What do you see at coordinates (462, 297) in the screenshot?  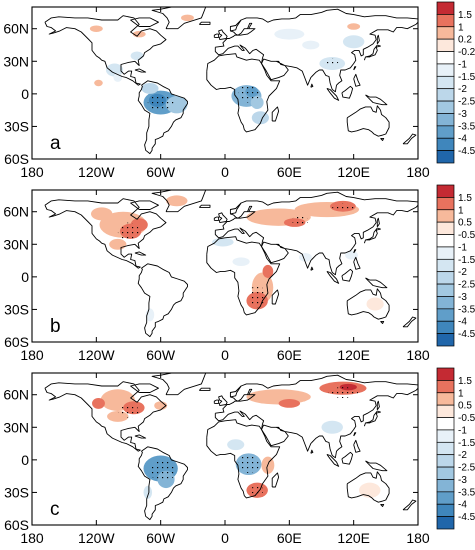 I see `colorbar-label: -3` at bounding box center [462, 297].